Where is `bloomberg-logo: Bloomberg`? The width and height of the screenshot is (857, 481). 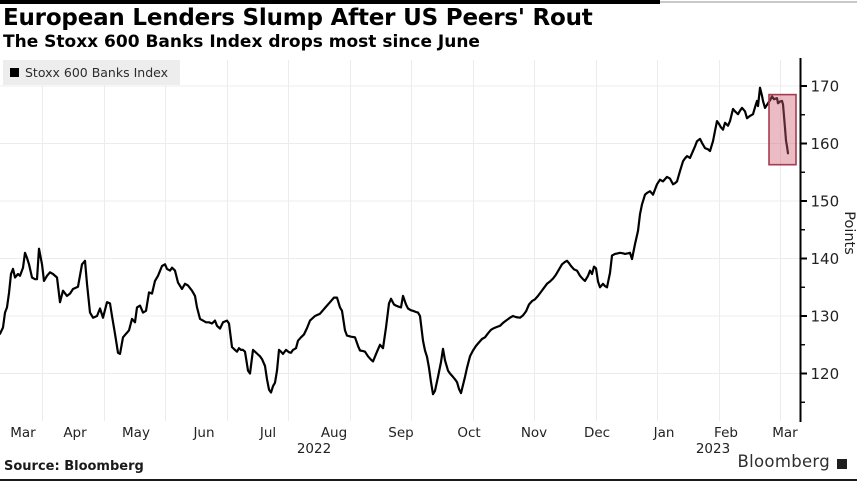
bloomberg-logo: Bloomberg is located at coordinates (794, 461).